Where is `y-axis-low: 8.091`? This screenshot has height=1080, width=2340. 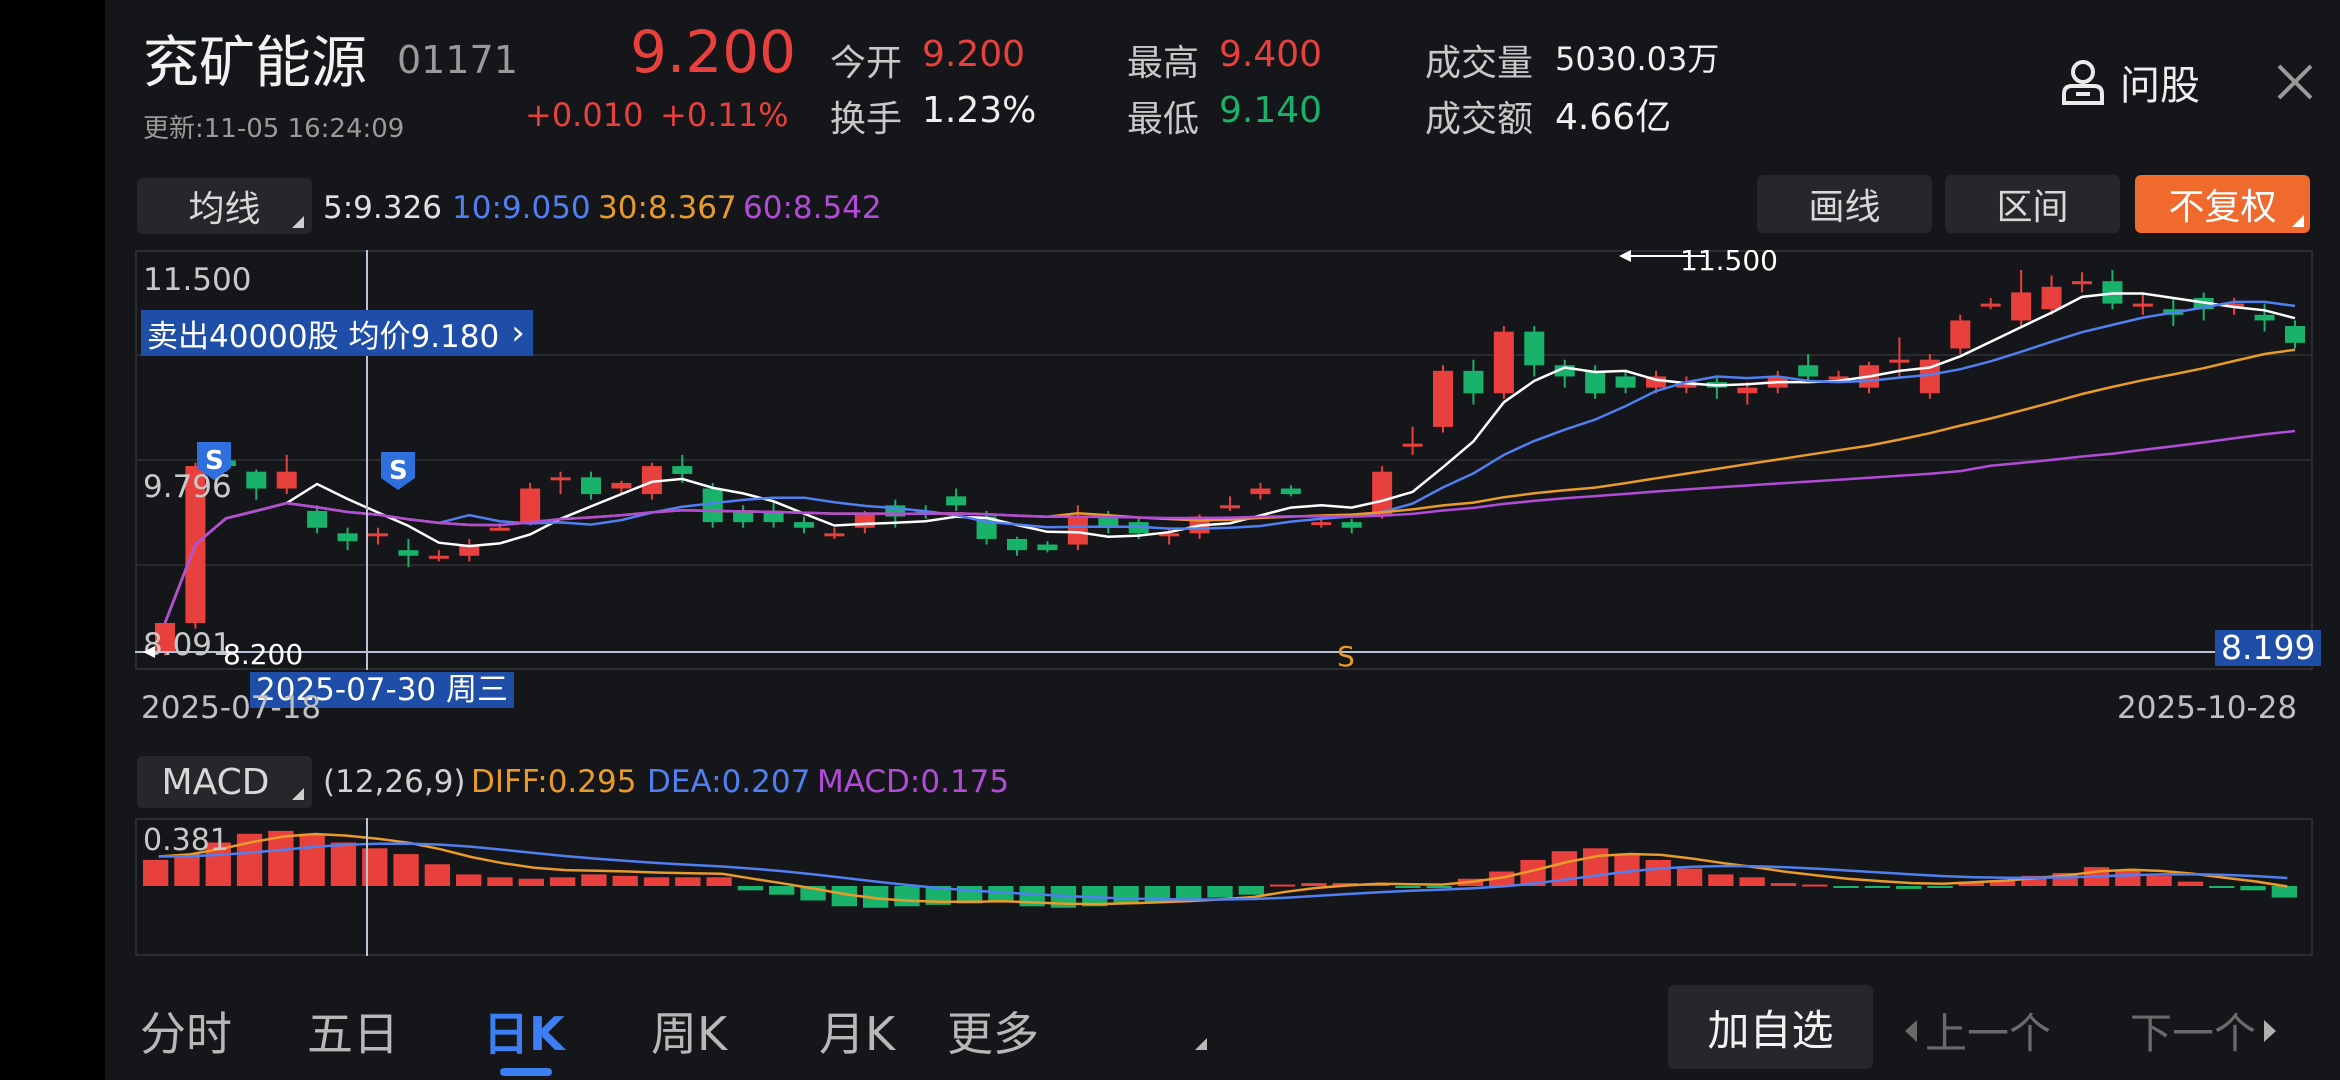
y-axis-low: 8.091 is located at coordinates (187, 645).